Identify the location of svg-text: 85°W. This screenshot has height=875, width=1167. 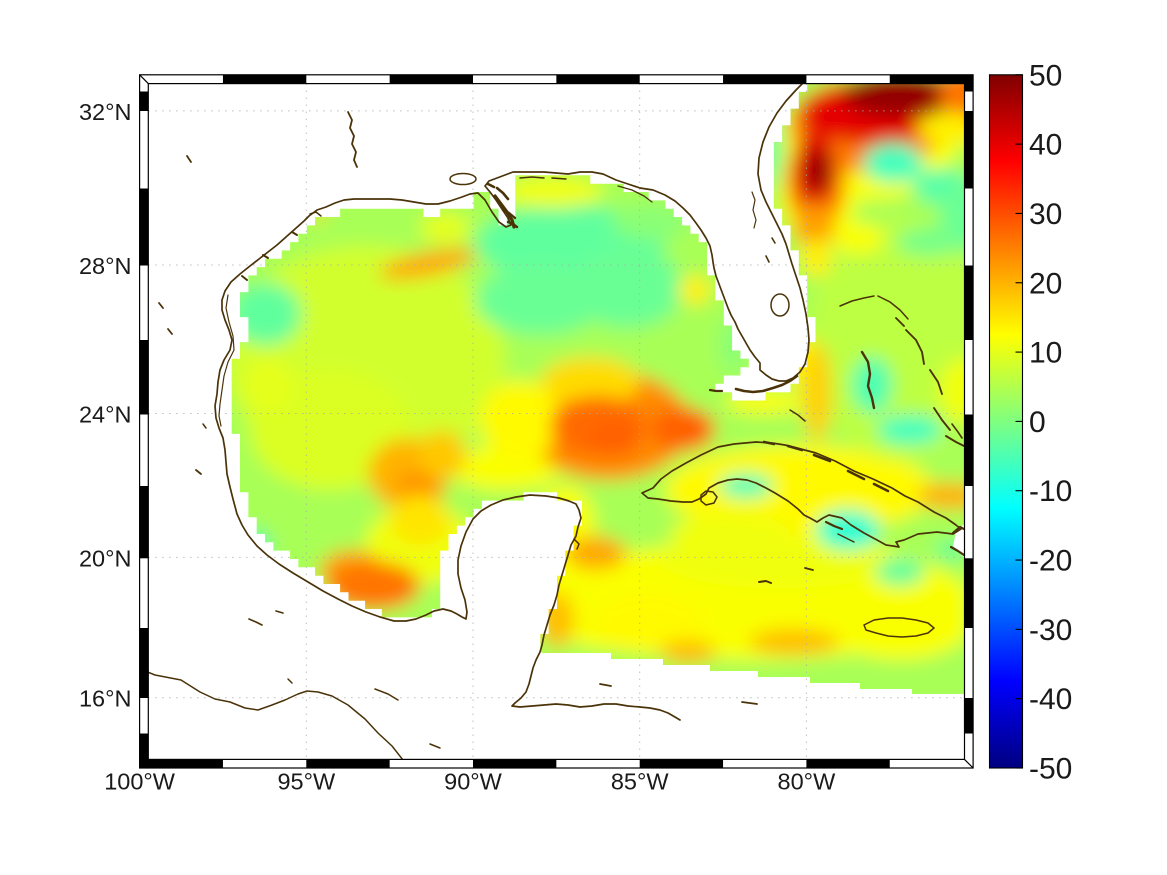
(640, 782).